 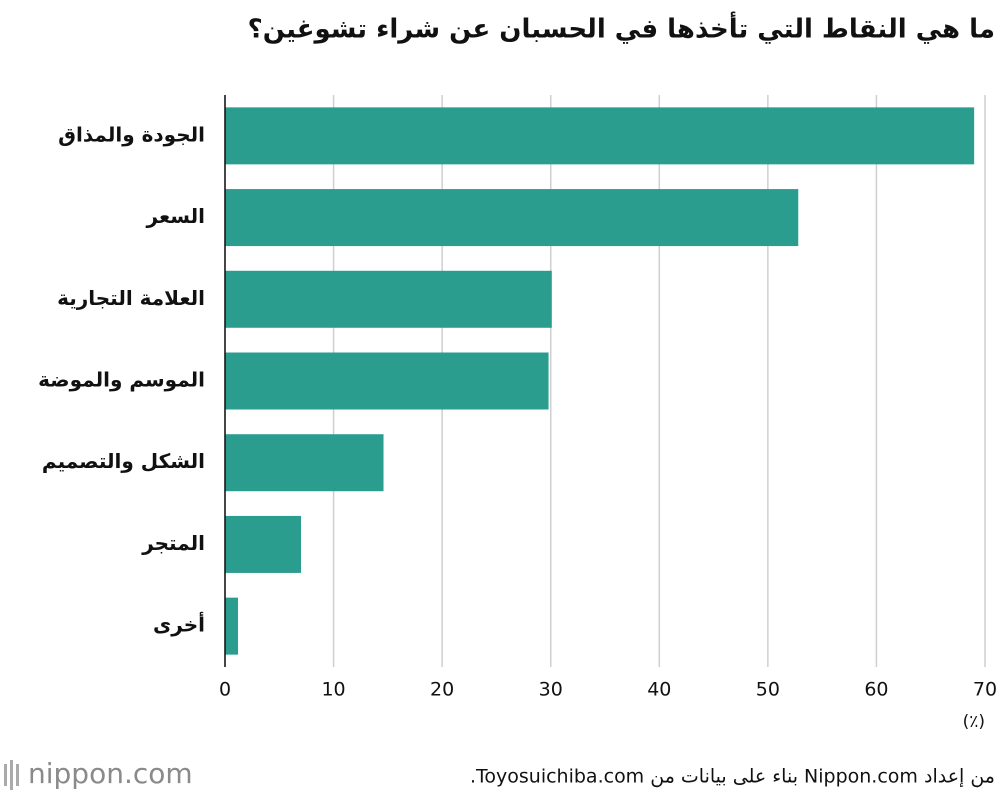 I want to click on x-tick-label: 50, so click(x=768, y=690).